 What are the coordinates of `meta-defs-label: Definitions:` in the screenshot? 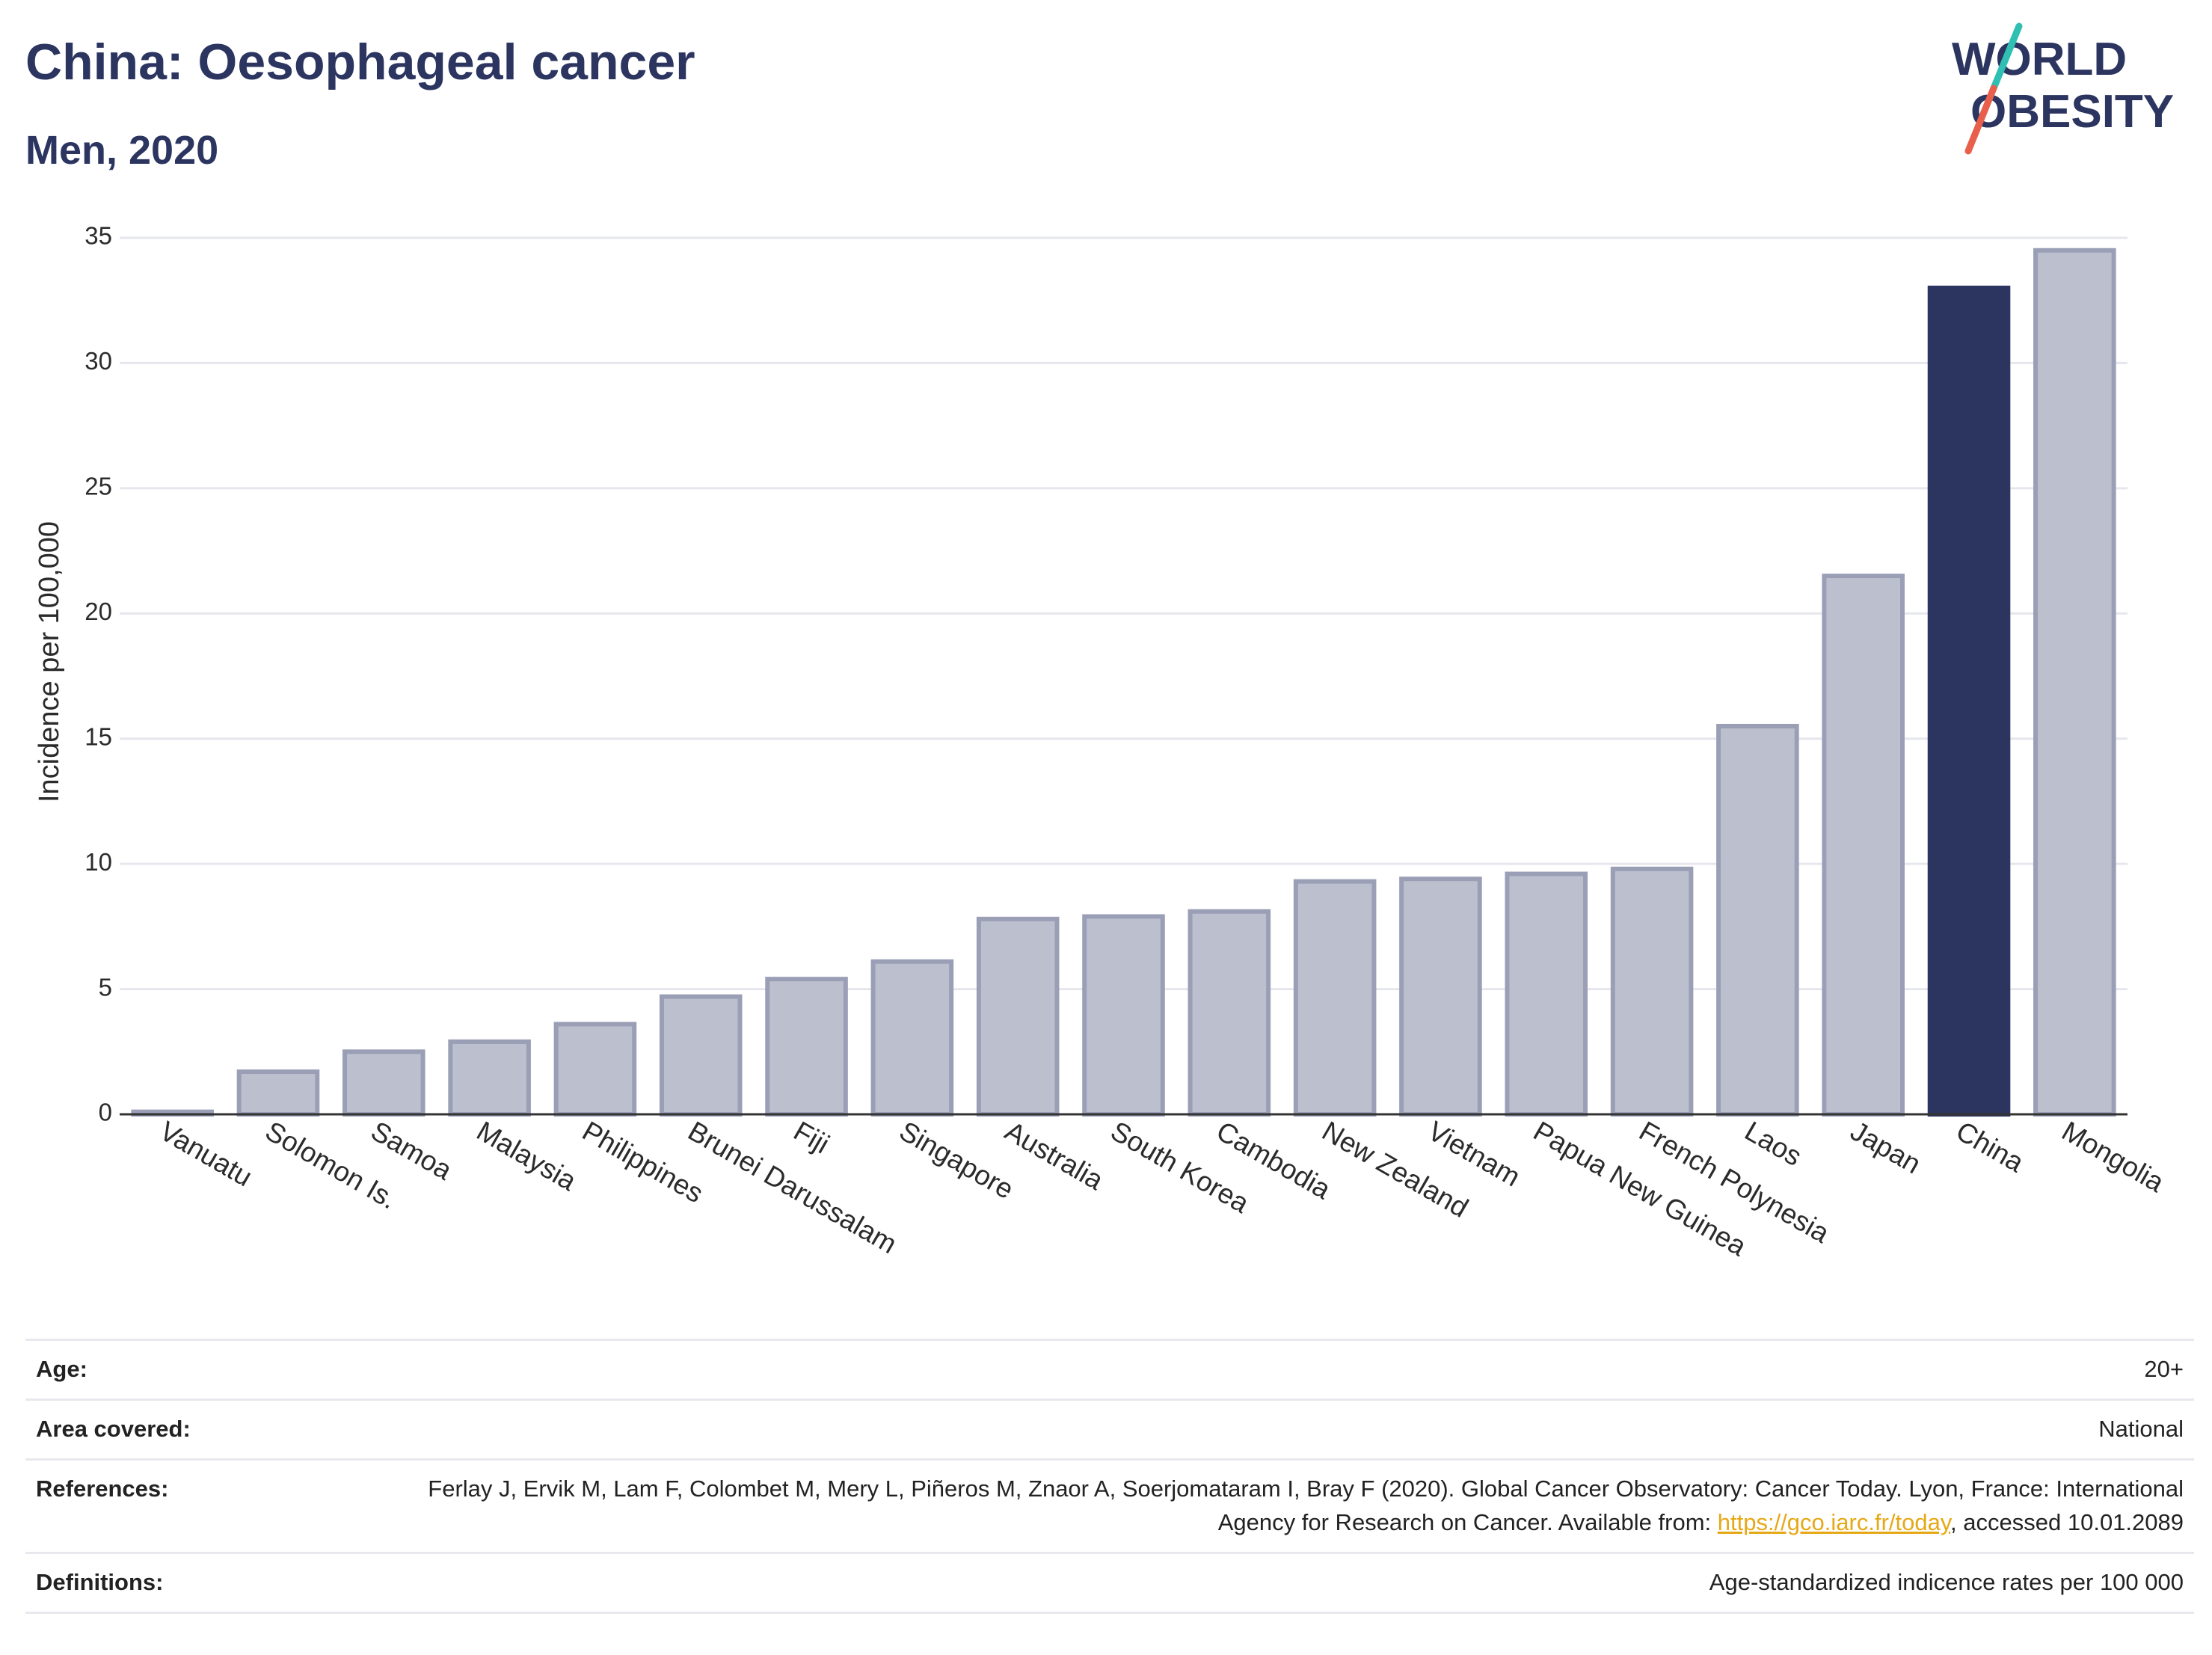 It's located at (192, 1582).